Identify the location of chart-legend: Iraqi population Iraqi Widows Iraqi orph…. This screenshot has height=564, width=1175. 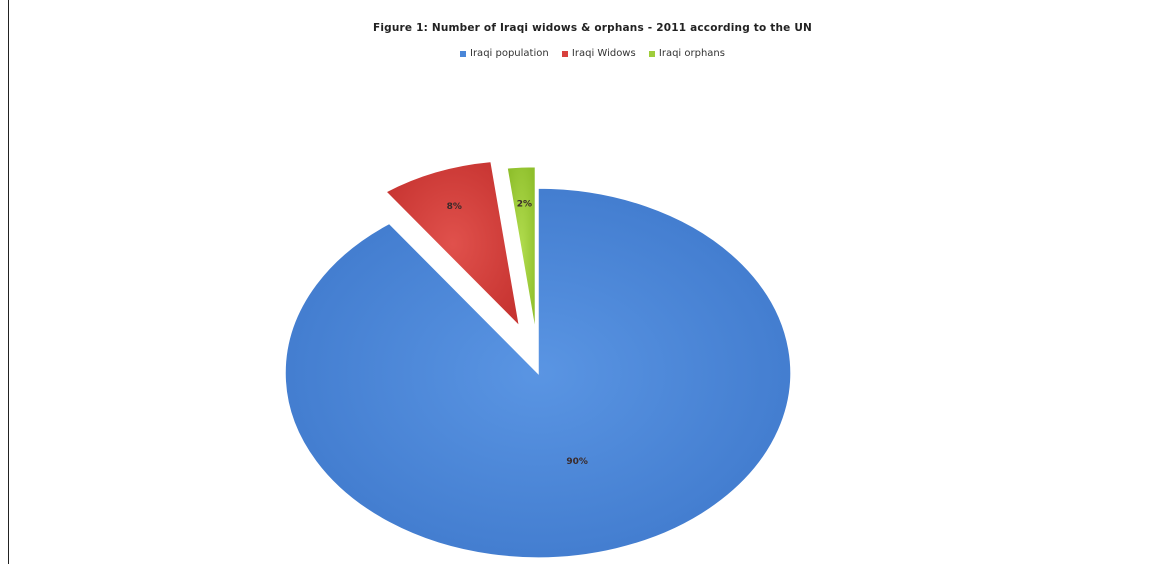
(592, 54).